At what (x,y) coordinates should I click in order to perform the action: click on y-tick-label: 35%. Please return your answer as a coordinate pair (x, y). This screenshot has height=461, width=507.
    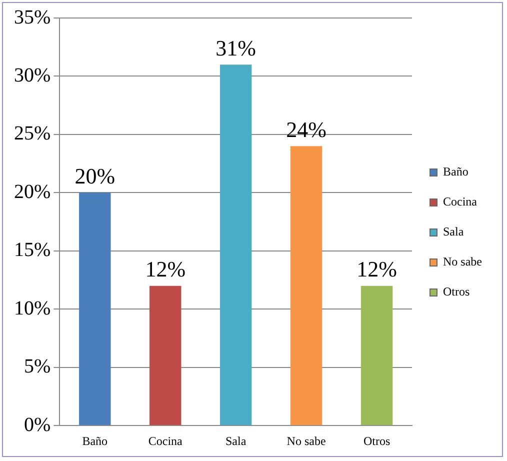
    Looking at the image, I should click on (32, 17).